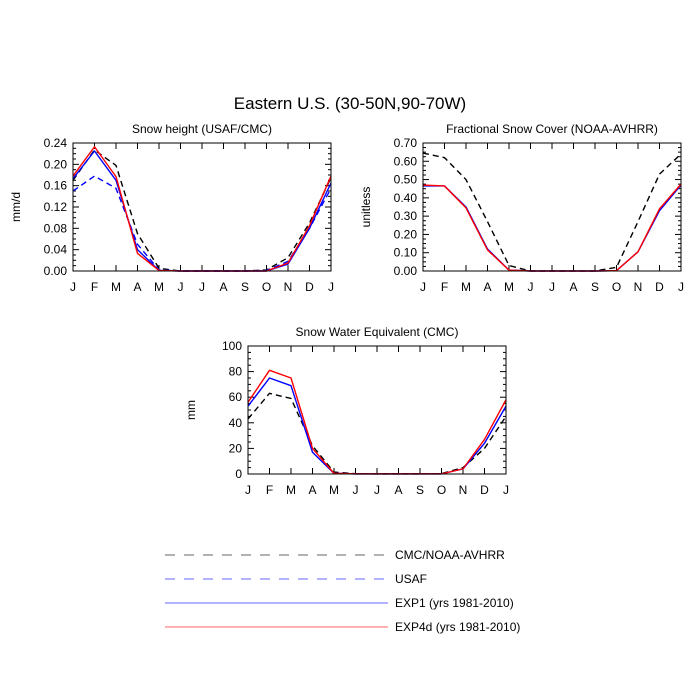  I want to click on y-tick-label: 0.08, so click(56, 228).